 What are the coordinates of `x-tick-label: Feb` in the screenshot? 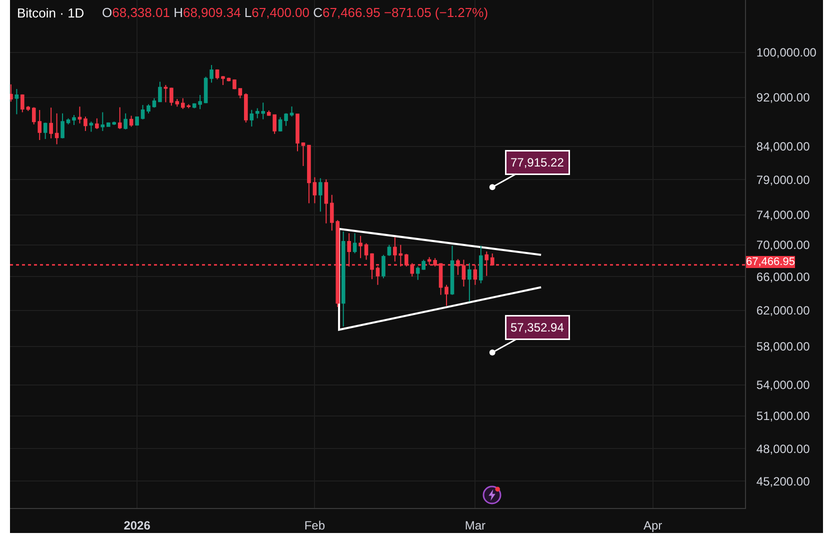 It's located at (315, 525).